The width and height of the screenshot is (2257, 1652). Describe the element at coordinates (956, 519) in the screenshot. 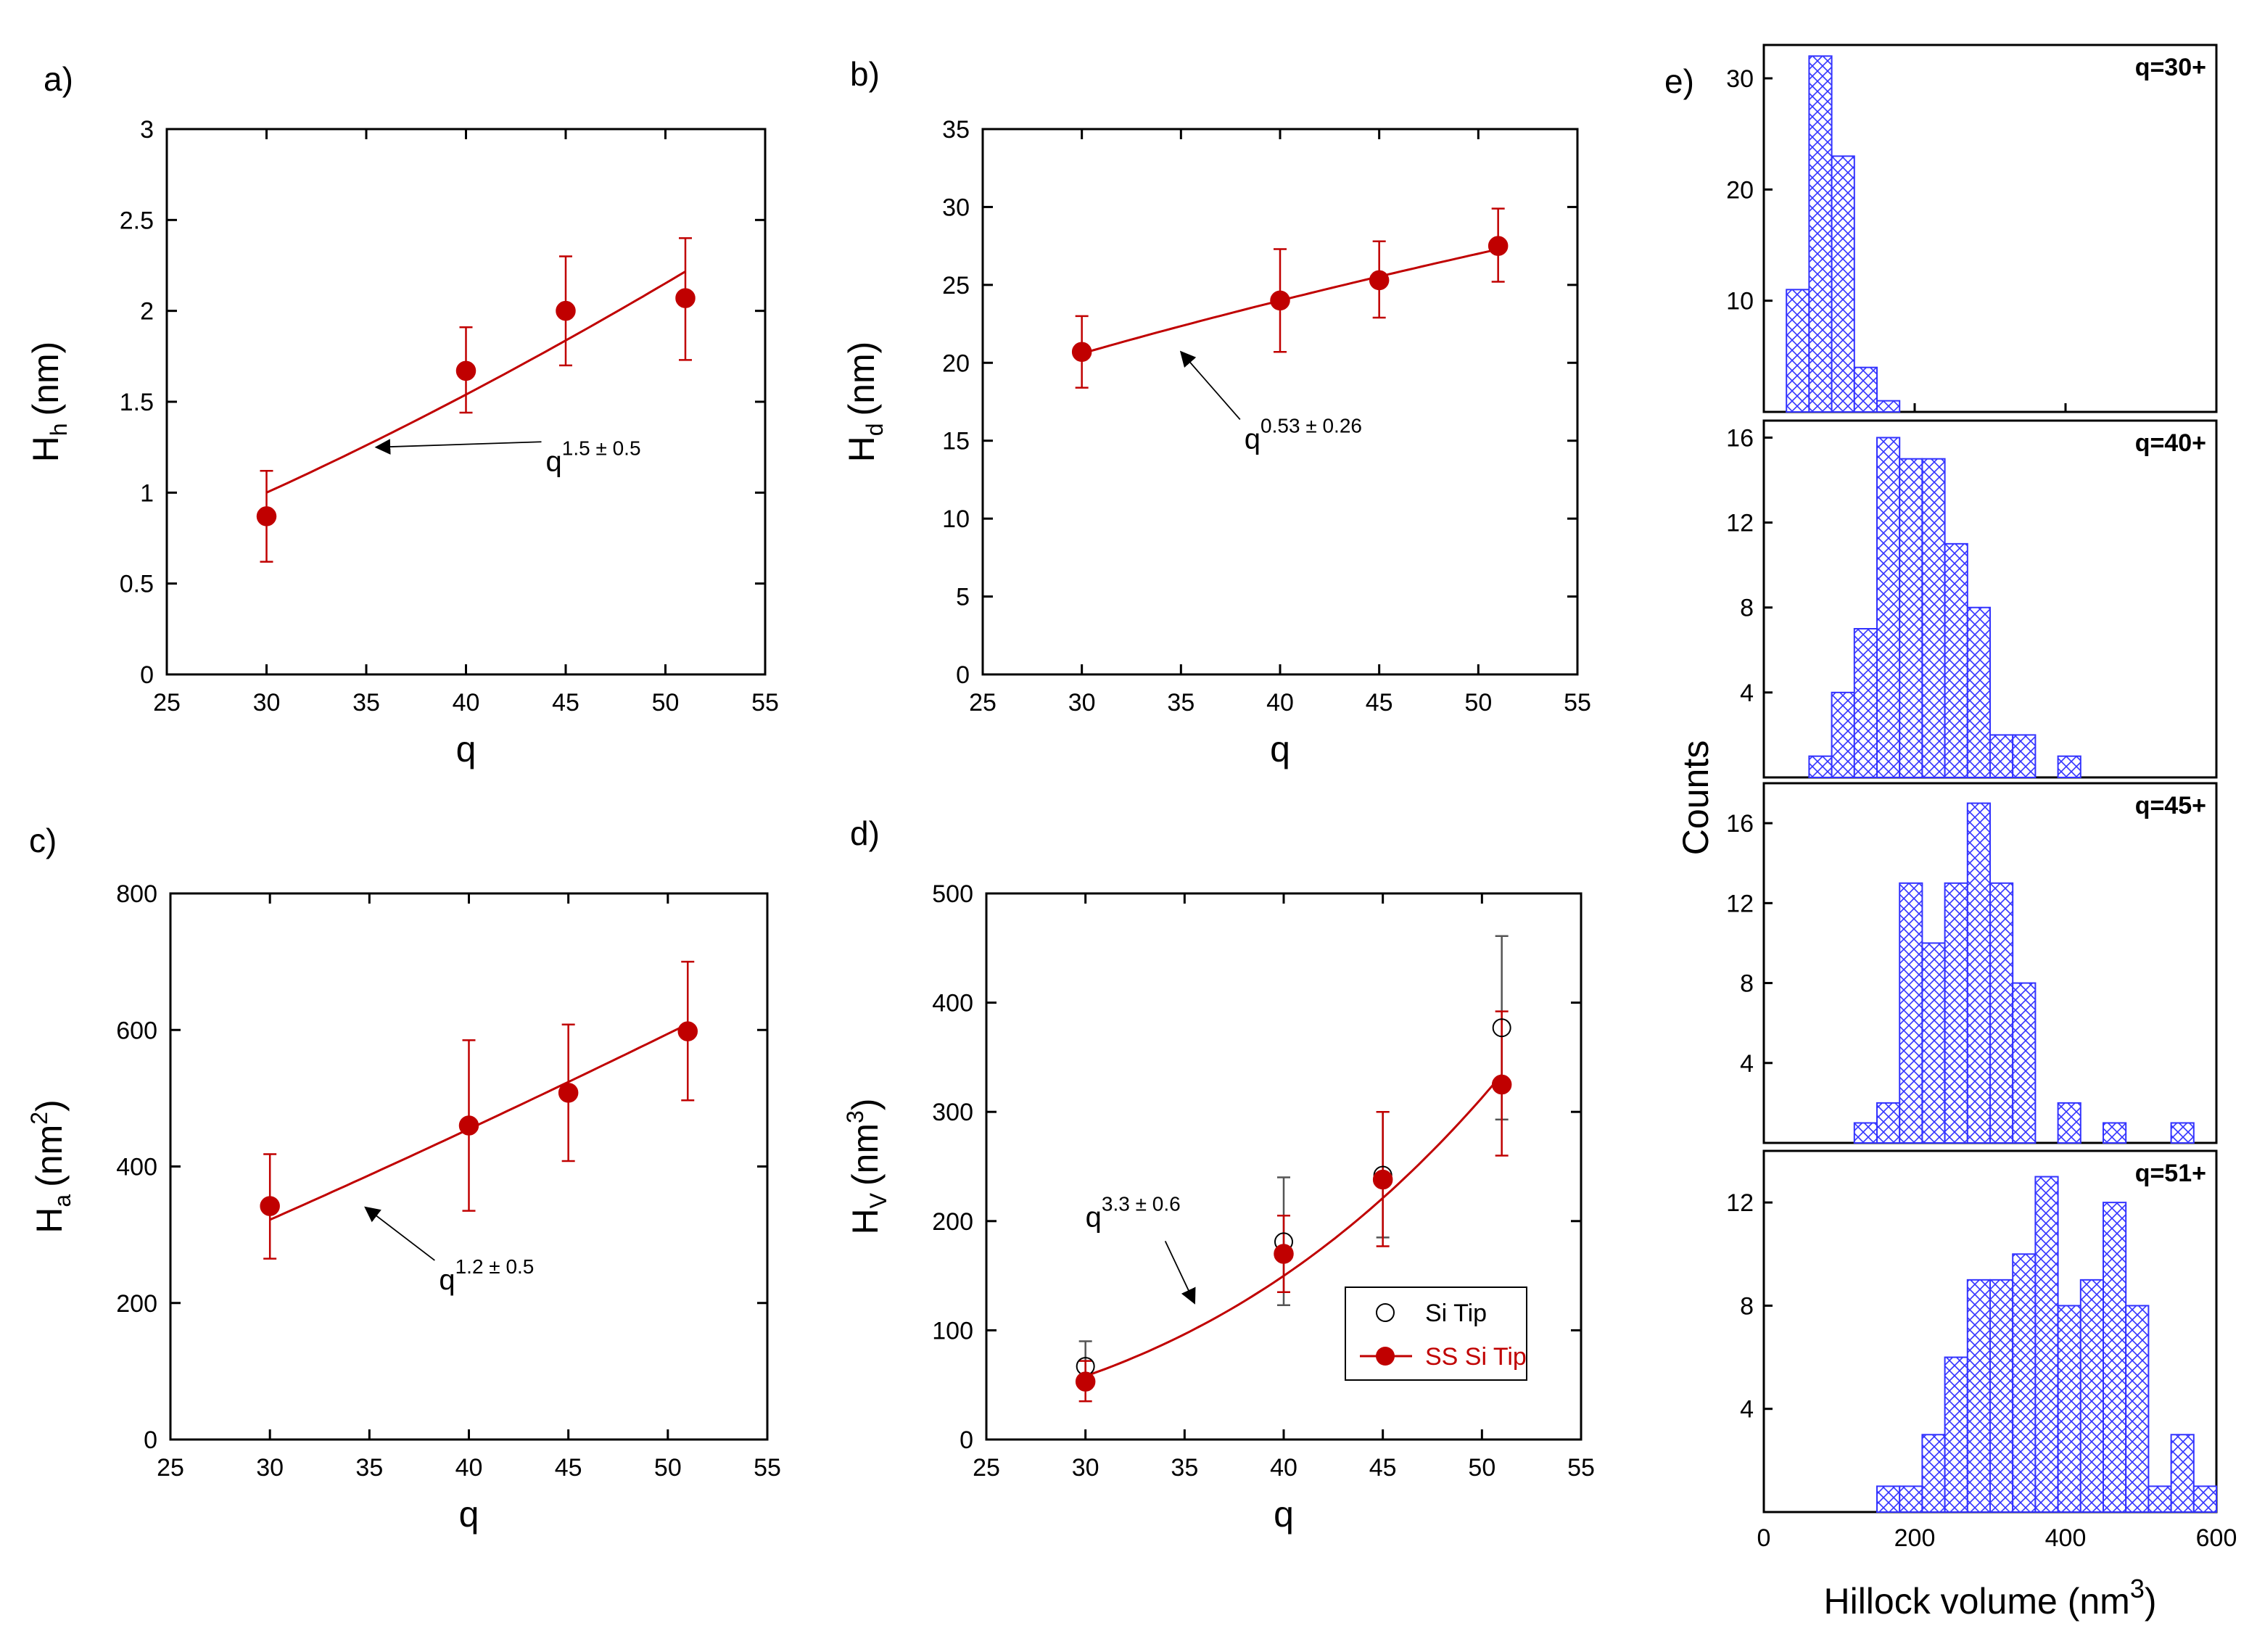

I see `y-tick-label: 10` at that location.